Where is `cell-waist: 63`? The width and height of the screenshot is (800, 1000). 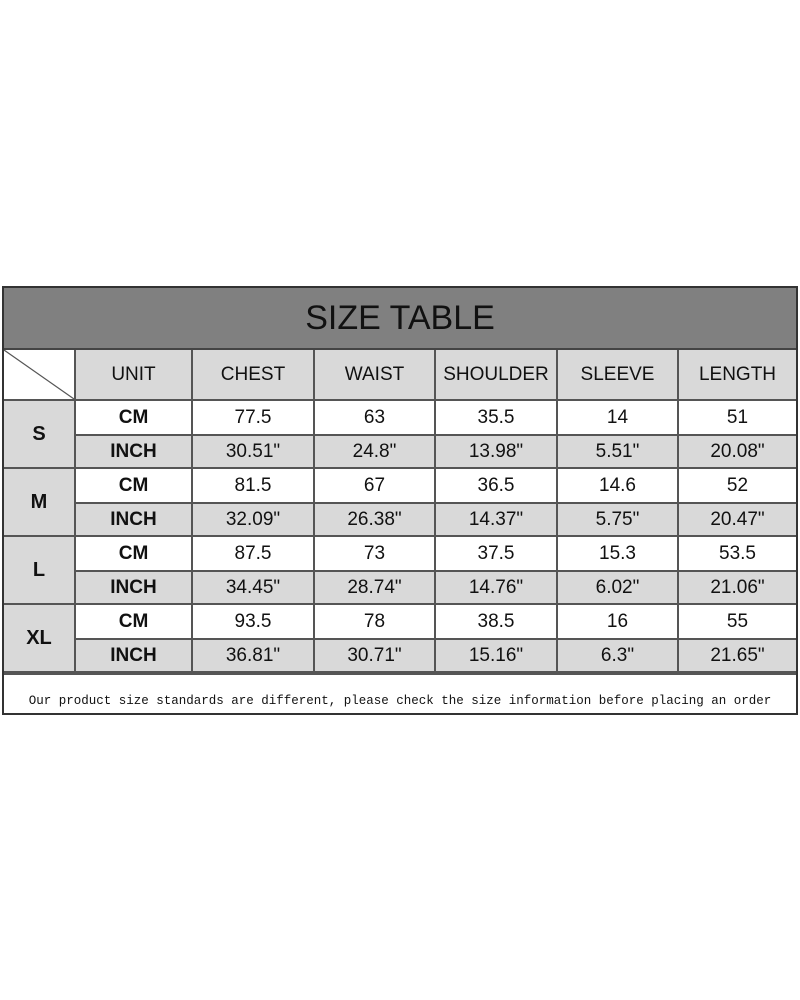
cell-waist: 63 is located at coordinates (374, 418).